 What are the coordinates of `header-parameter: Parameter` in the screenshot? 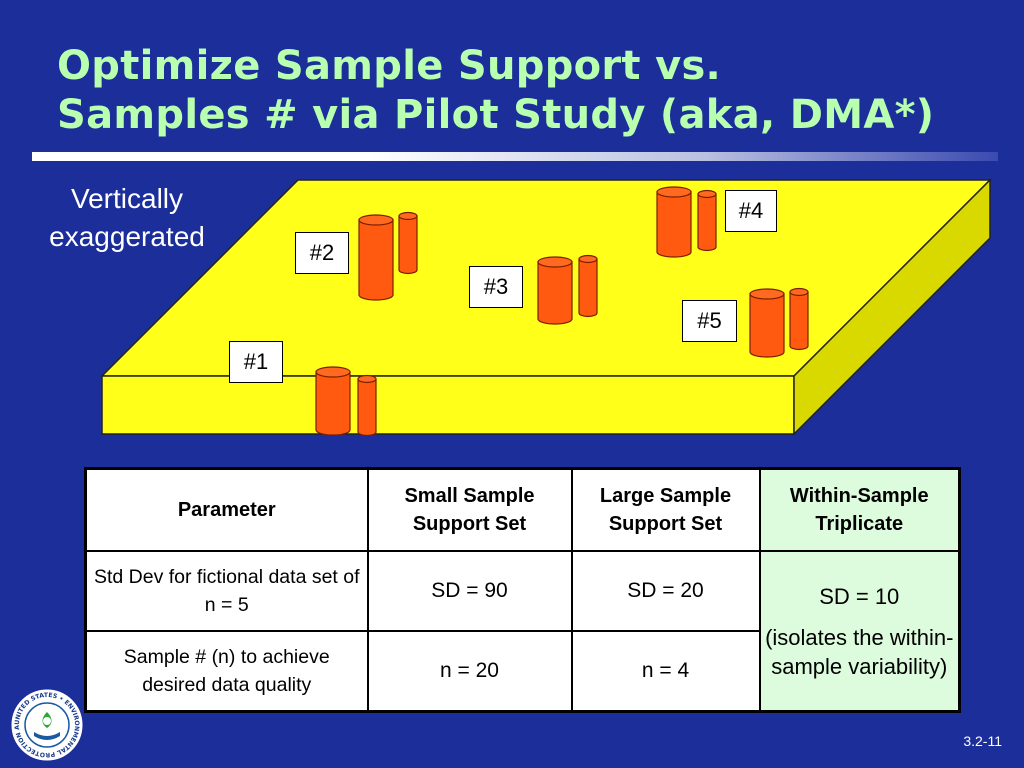 It's located at (226, 509).